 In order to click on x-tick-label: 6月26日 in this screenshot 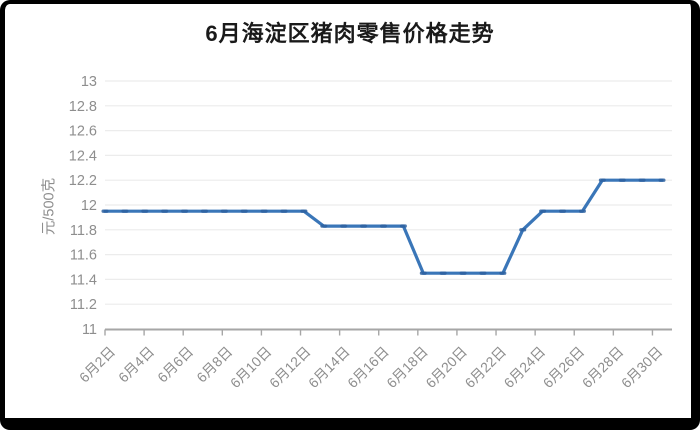, I will do `click(564, 367)`.